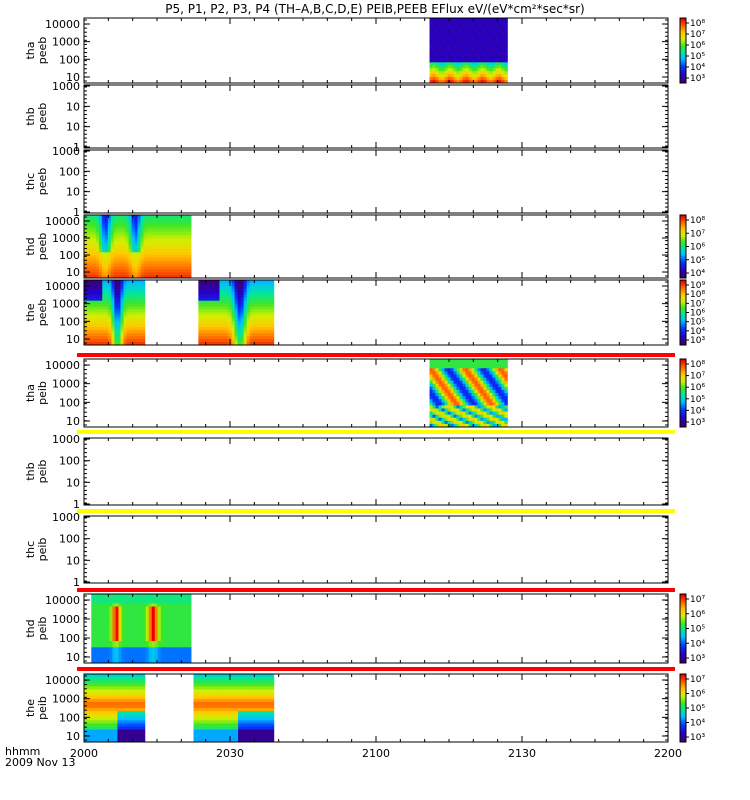 The width and height of the screenshot is (750, 800). What do you see at coordinates (76, 212) in the screenshot?
I see `y-tick-label: 1` at bounding box center [76, 212].